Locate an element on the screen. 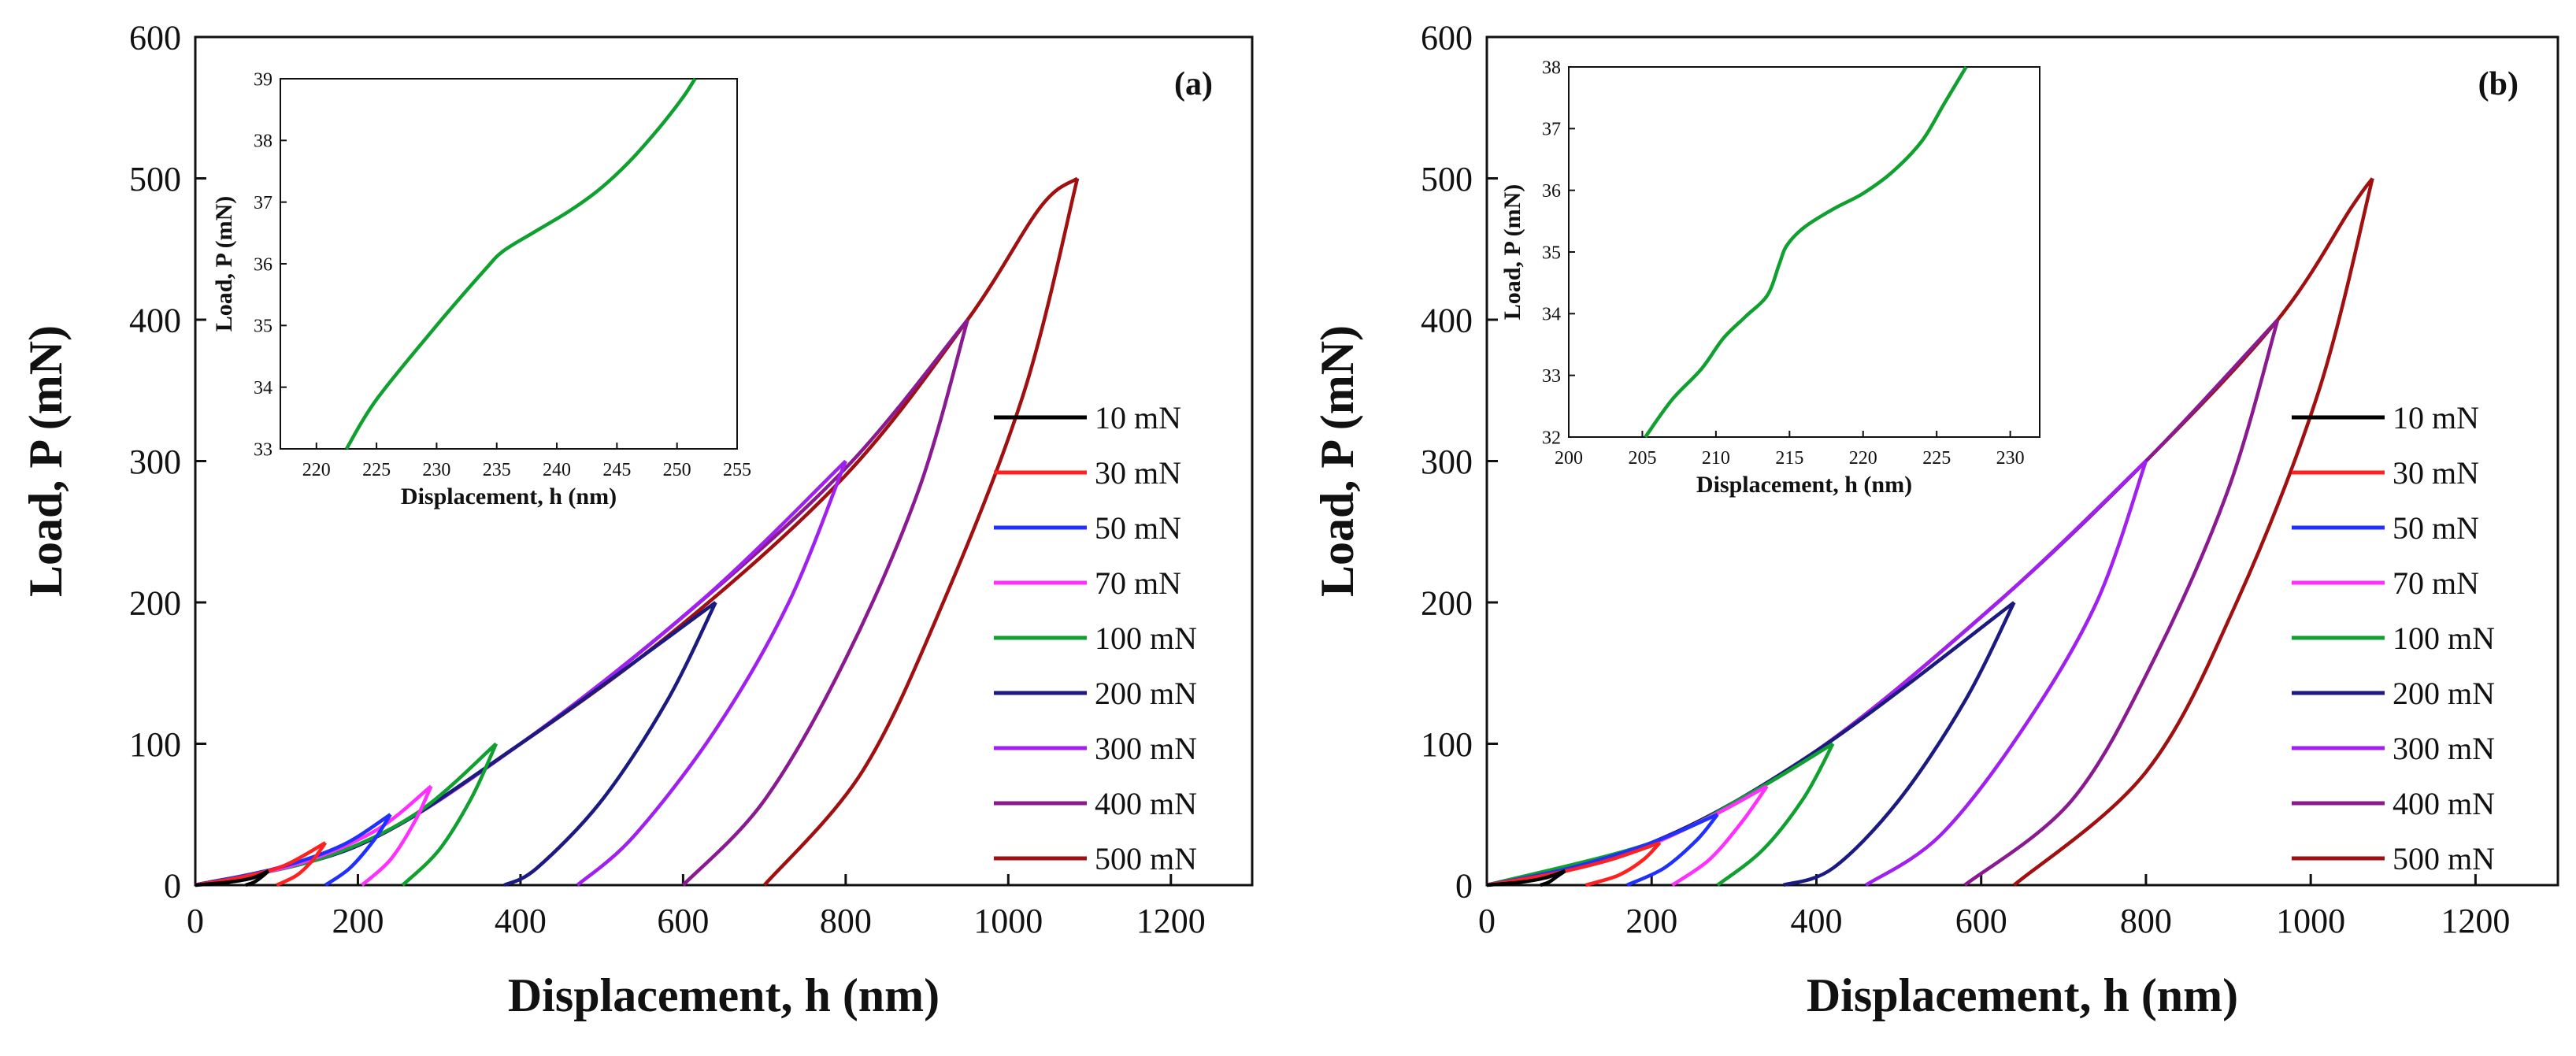 The width and height of the screenshot is (2576, 1056). panel-b-ytick-label: 300 is located at coordinates (1447, 462).